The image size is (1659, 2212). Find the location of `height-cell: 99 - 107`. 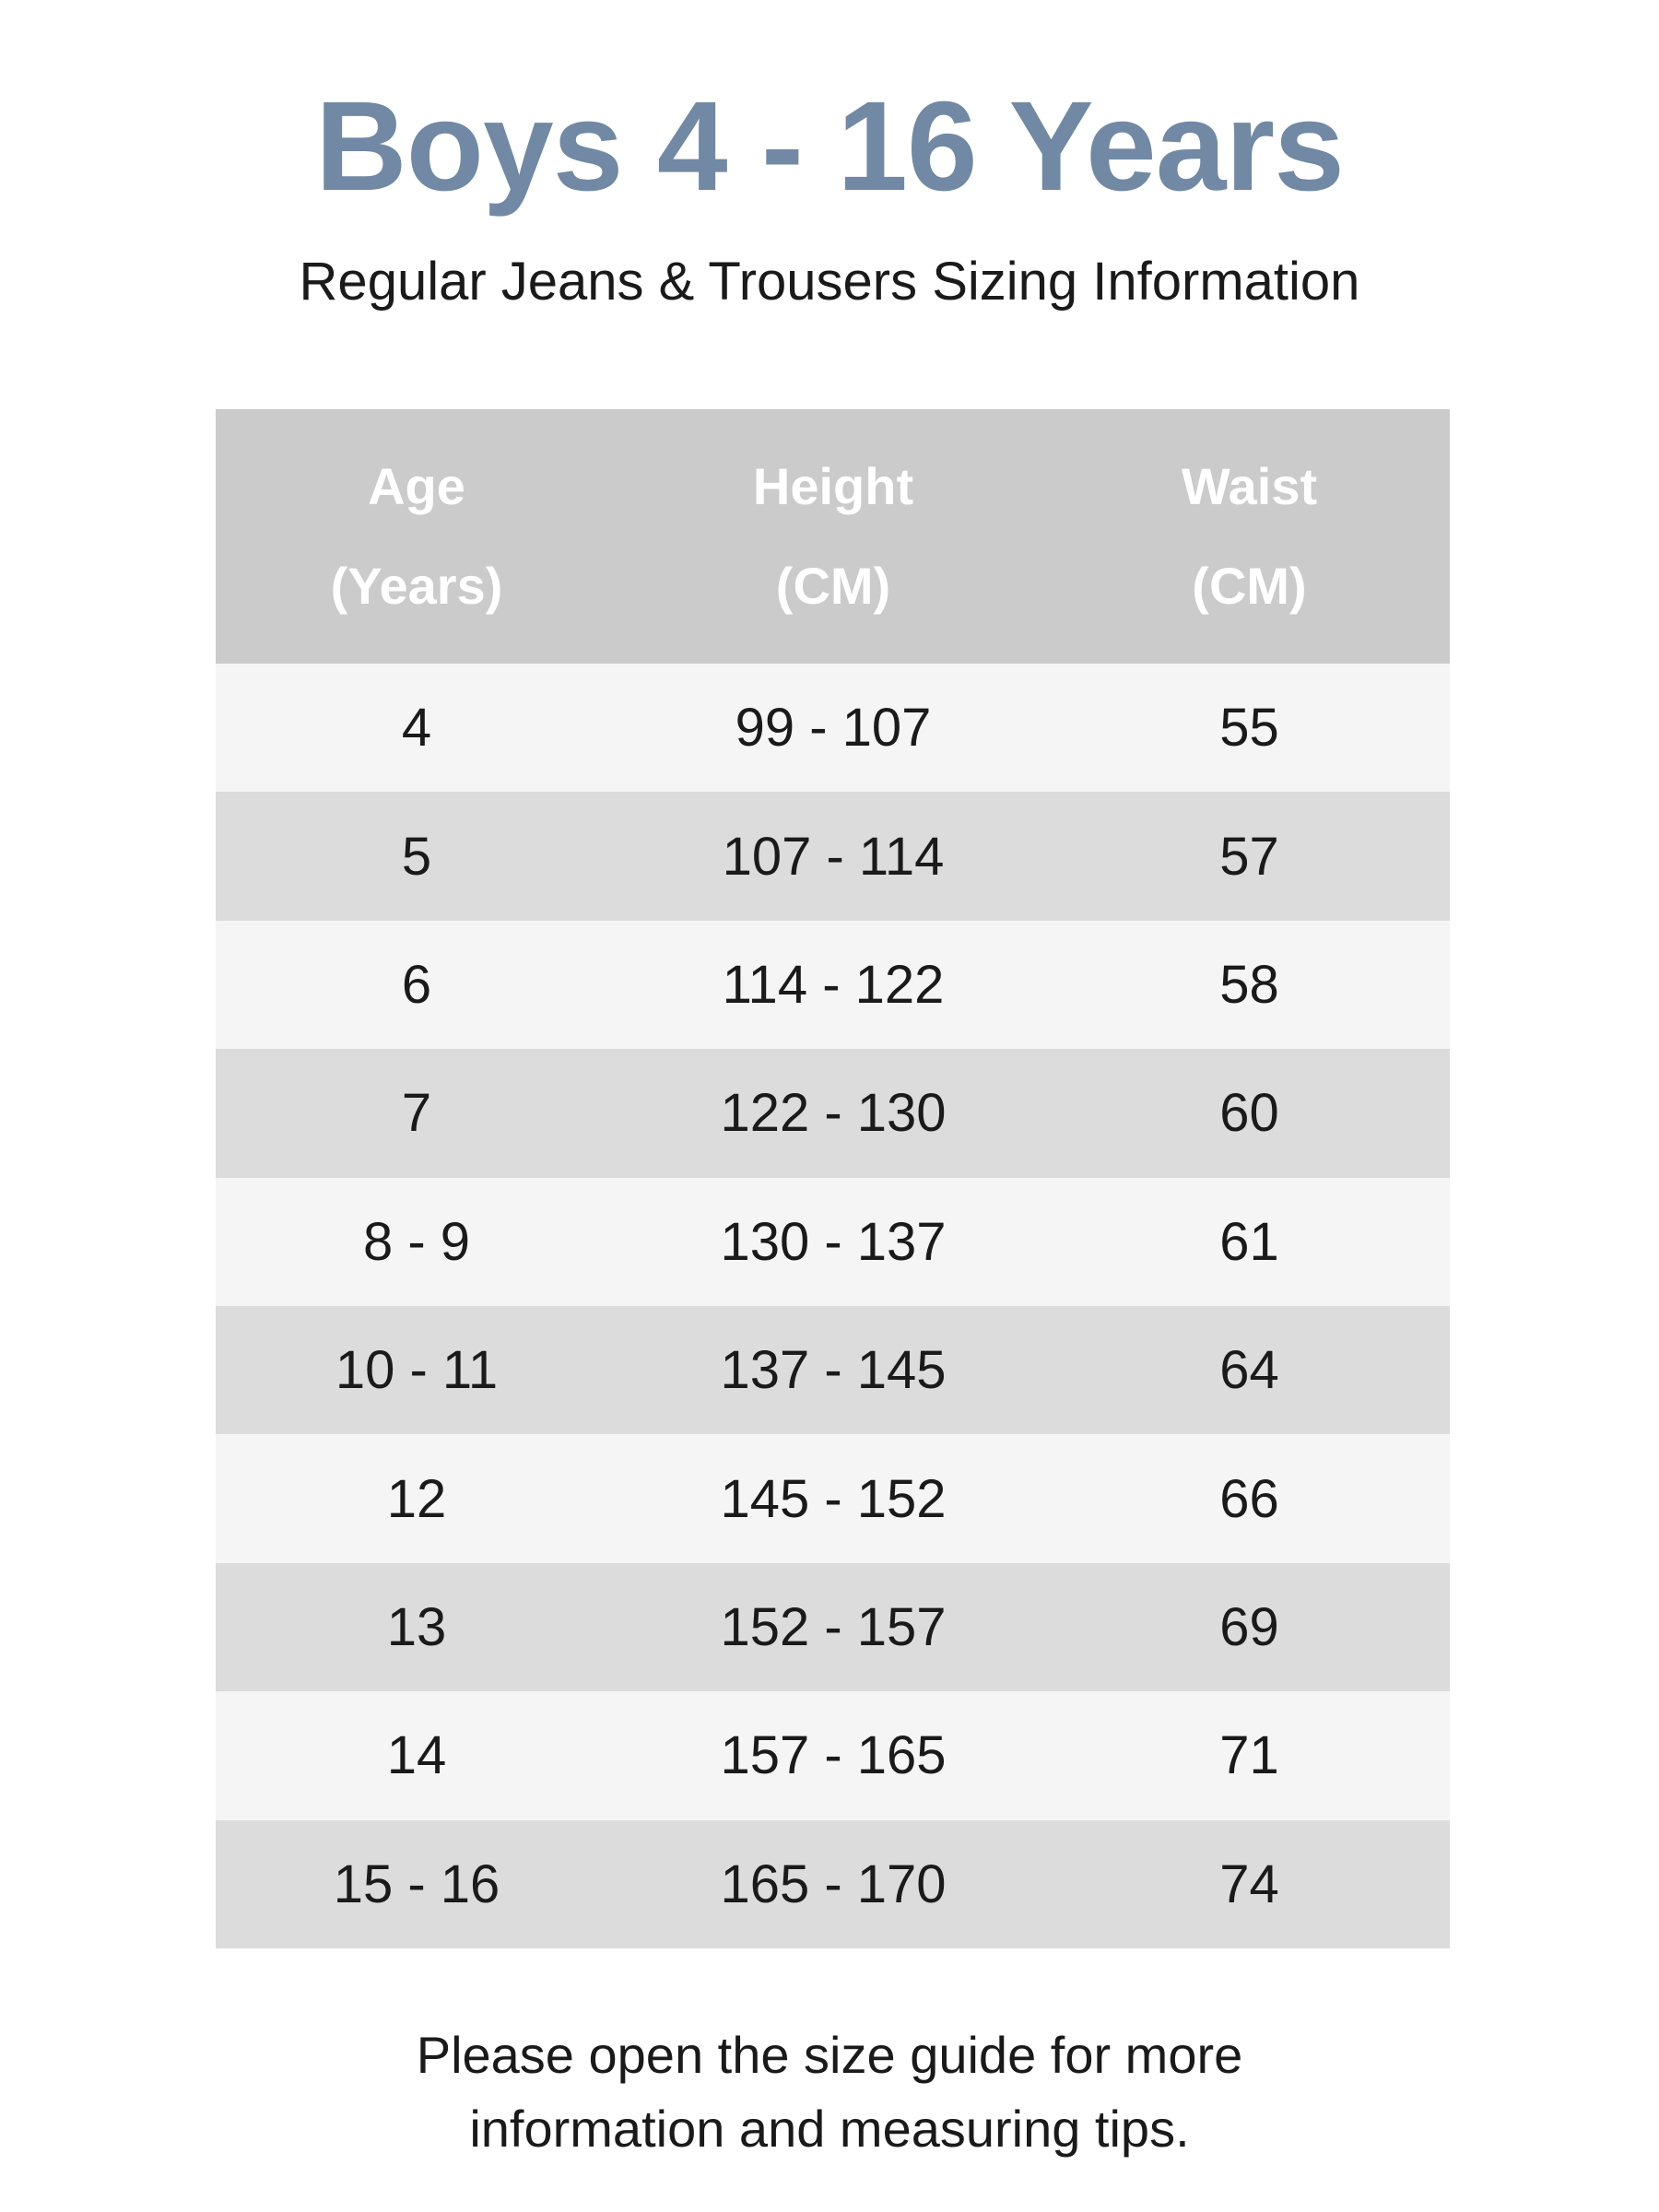

height-cell: 99 - 107 is located at coordinates (833, 728).